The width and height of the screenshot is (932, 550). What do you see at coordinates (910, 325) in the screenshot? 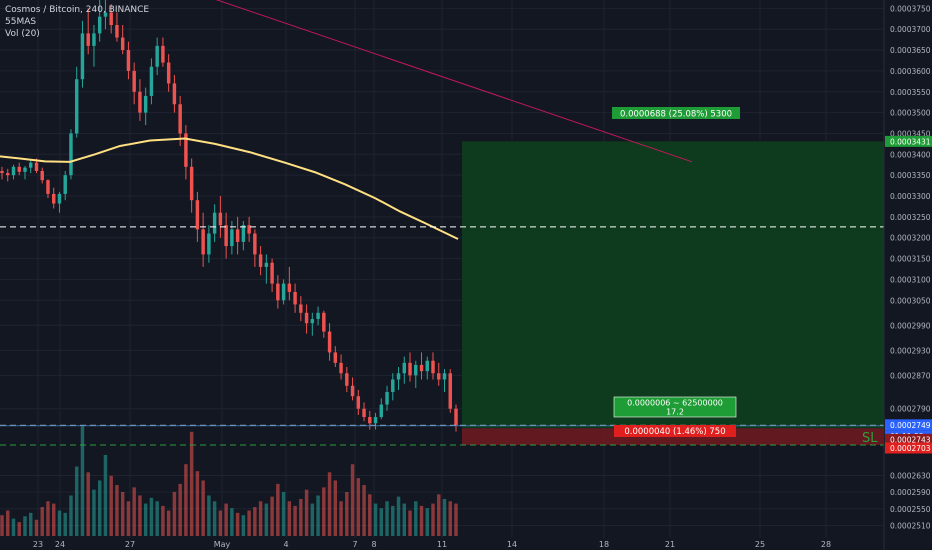
I see `price-tick: 0.0002990` at bounding box center [910, 325].